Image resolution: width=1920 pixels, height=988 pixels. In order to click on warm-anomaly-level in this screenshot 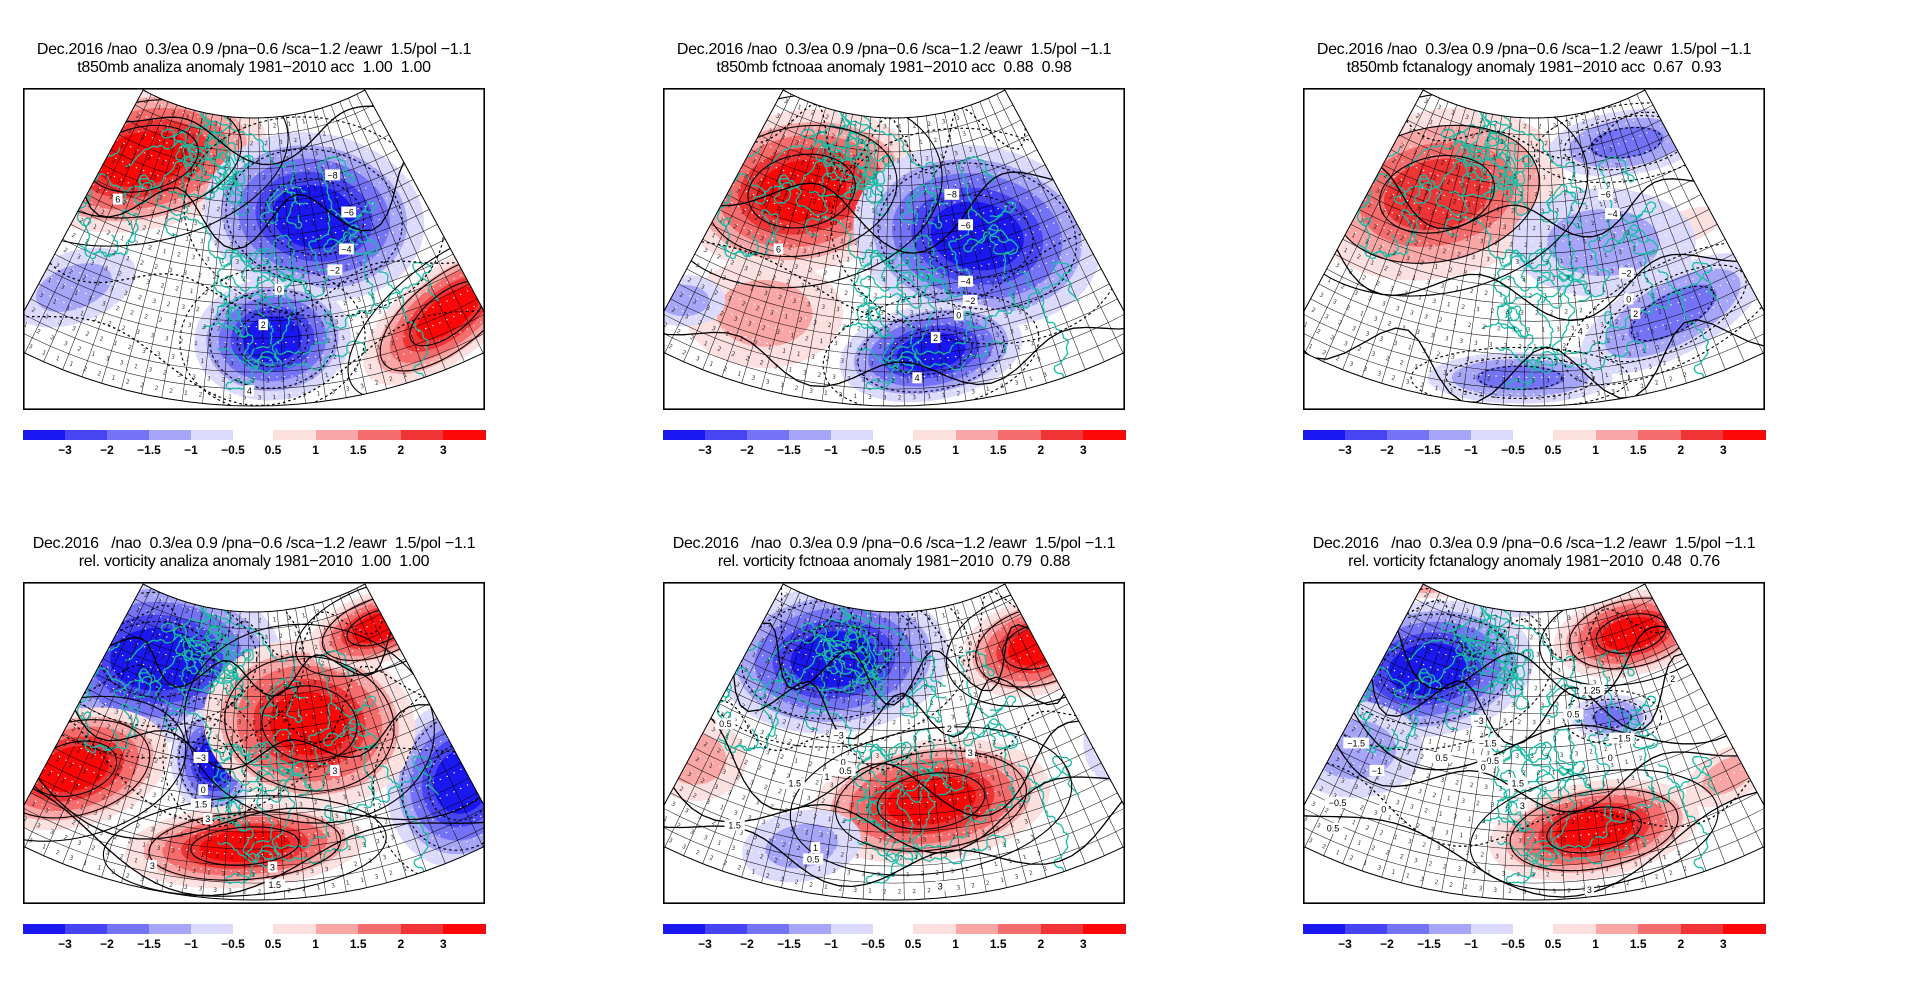, I will do `click(1594, 830)`.